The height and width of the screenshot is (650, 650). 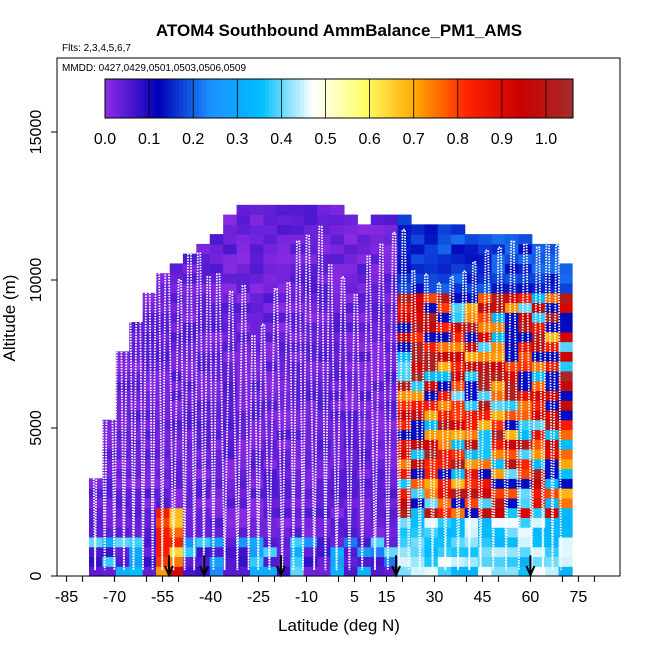 What do you see at coordinates (204, 571) in the screenshot?
I see `ground-marker-arrow` at bounding box center [204, 571].